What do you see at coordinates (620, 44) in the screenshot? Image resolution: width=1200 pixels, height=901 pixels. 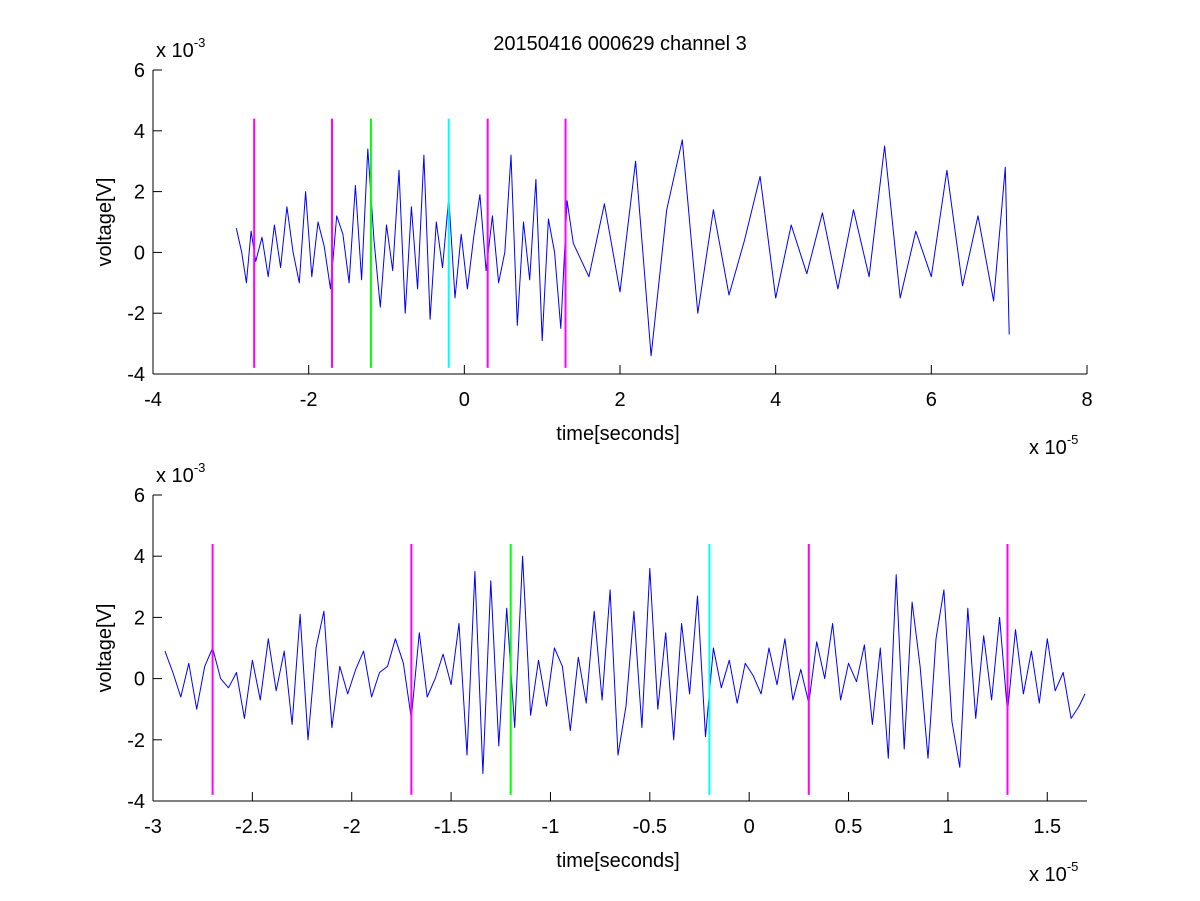 I see `figure-title: 20150416 000629 channel 3` at bounding box center [620, 44].